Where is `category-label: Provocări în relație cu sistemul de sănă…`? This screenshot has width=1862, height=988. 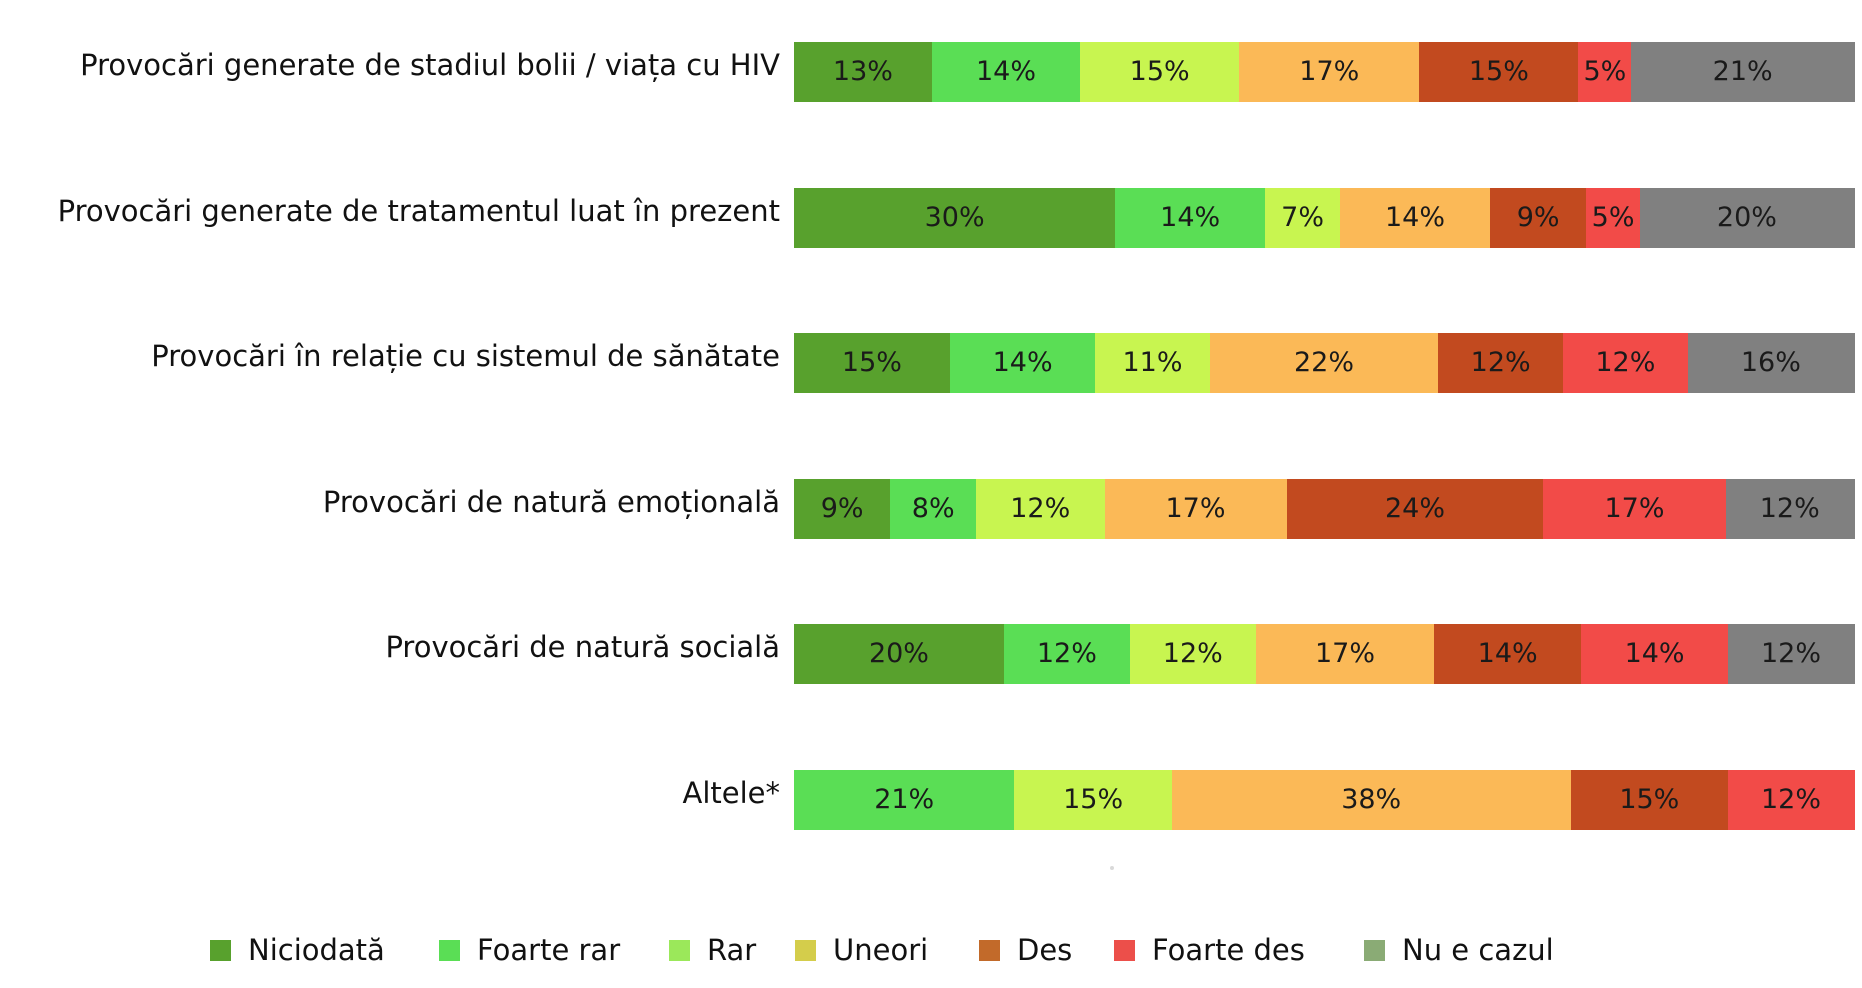 category-label: Provocări în relație cu sistemul de sănă… is located at coordinates (465, 356).